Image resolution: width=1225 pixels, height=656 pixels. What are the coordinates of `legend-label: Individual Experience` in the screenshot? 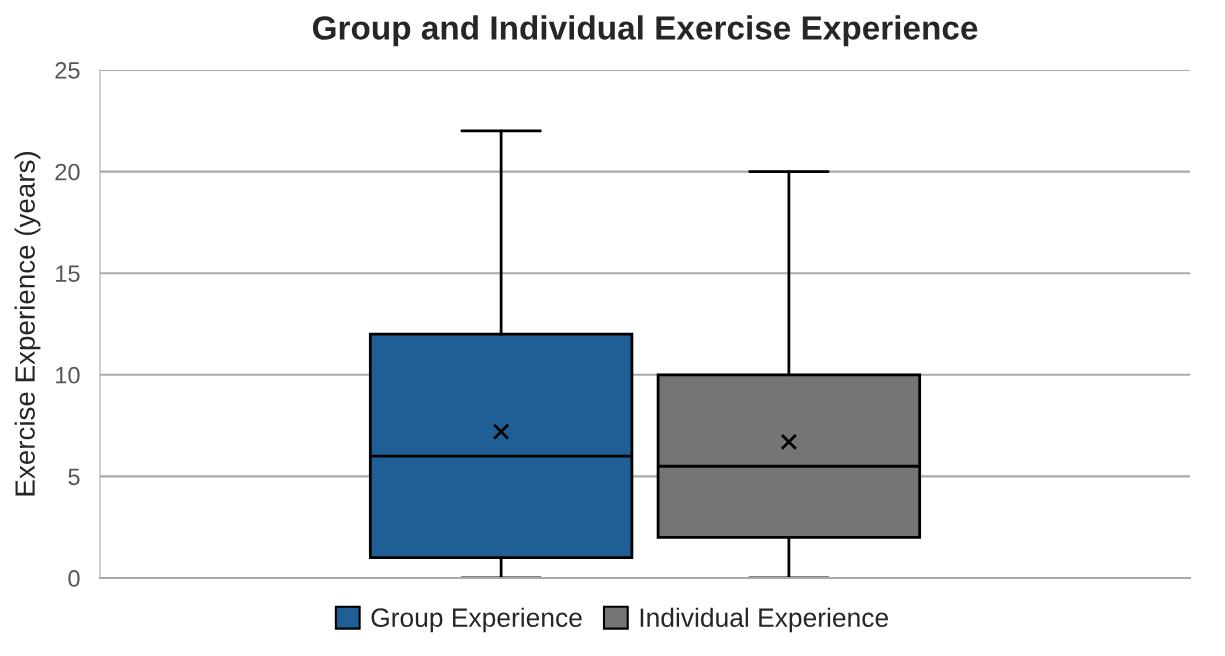 It's located at (764, 620).